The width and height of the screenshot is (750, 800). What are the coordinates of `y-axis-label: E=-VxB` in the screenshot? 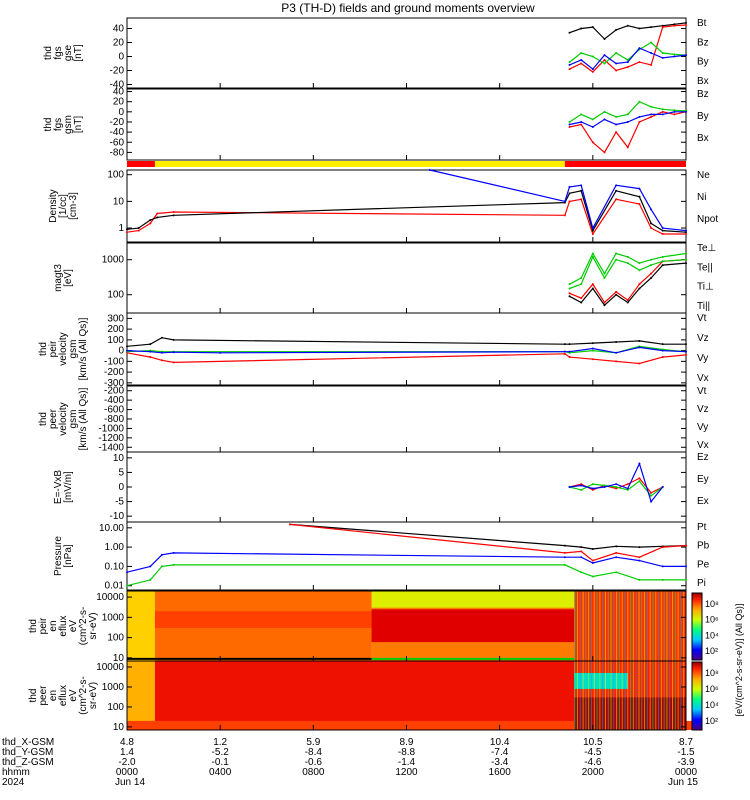 It's located at (58, 487).